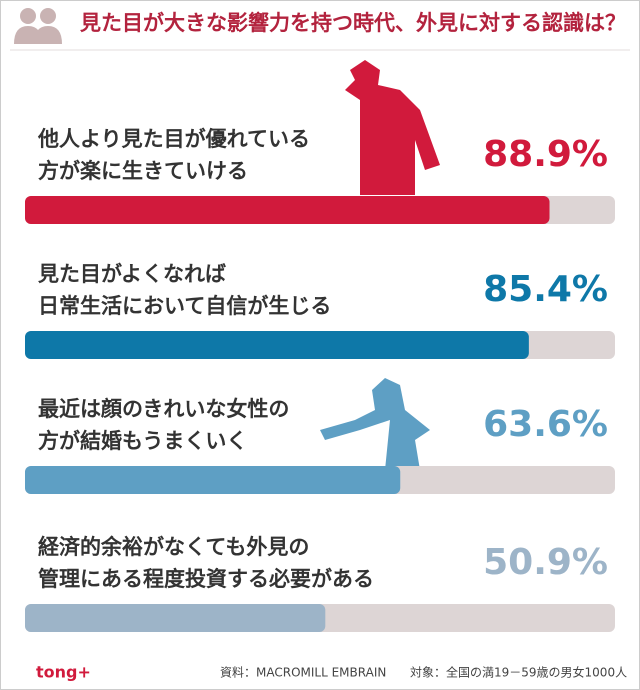  What do you see at coordinates (545, 289) in the screenshot?
I see `value-label: 85.4%` at bounding box center [545, 289].